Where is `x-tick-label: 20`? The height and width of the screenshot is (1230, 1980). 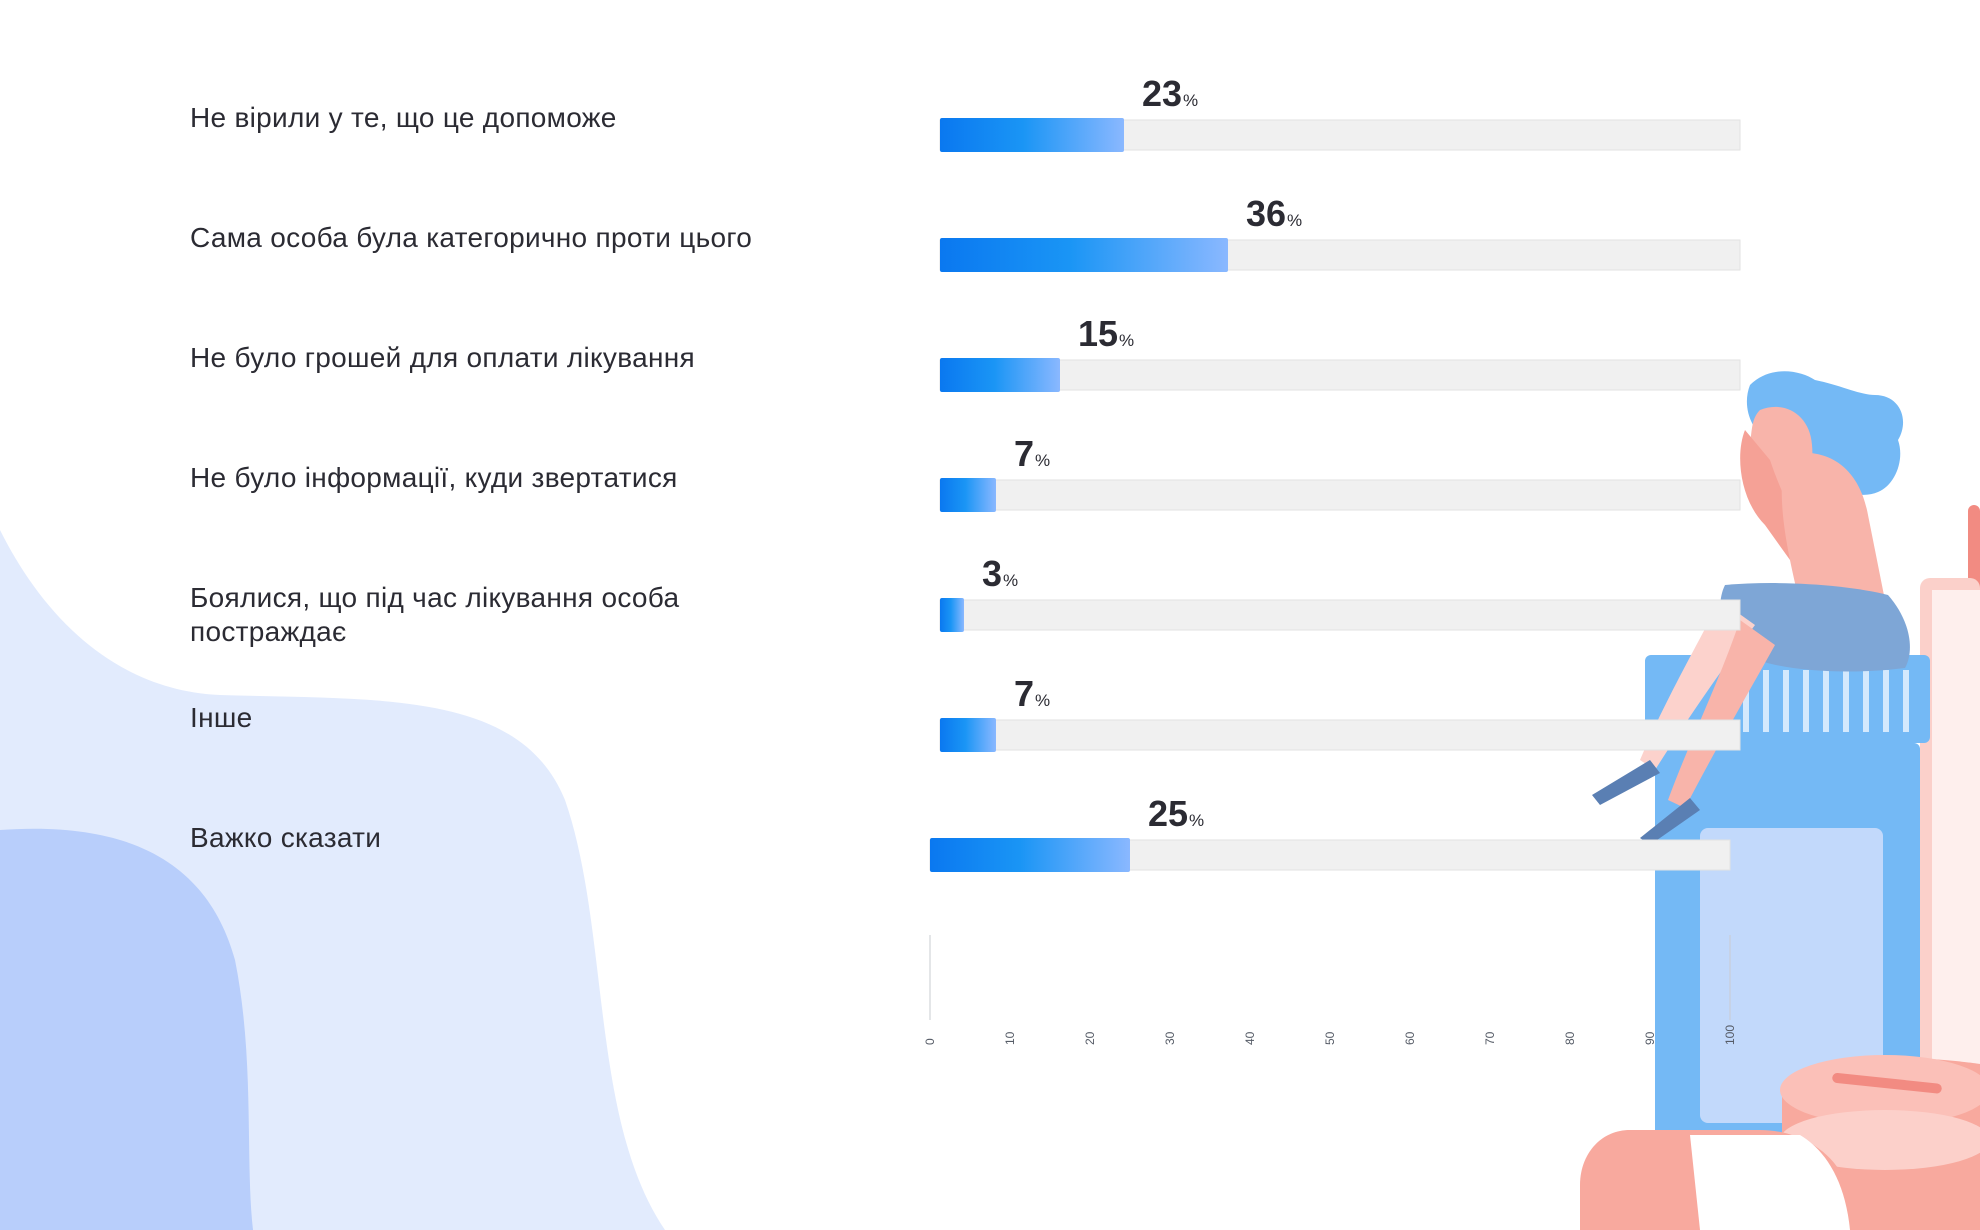
x-tick-label: 20 is located at coordinates (1090, 1038).